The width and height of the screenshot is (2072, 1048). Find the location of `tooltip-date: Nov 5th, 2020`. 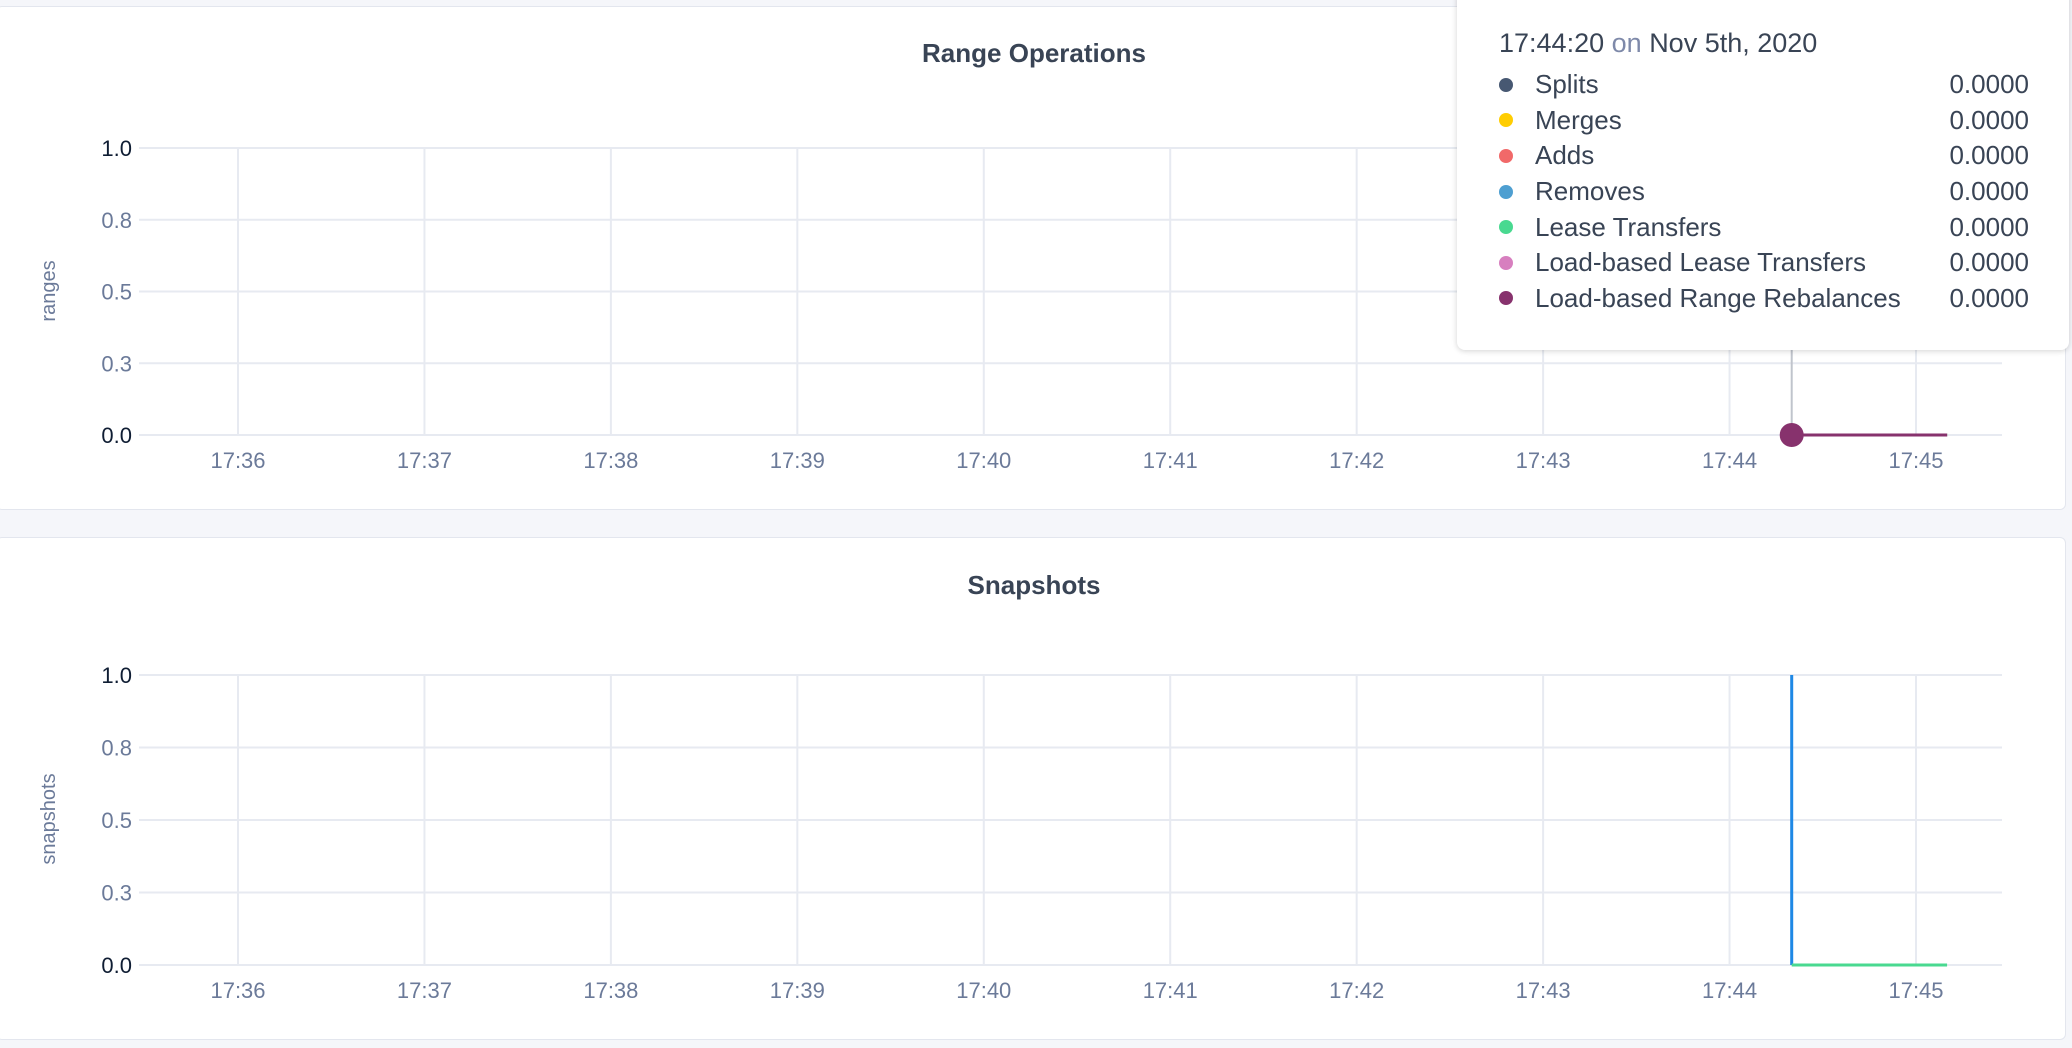

tooltip-date: Nov 5th, 2020 is located at coordinates (1733, 43).